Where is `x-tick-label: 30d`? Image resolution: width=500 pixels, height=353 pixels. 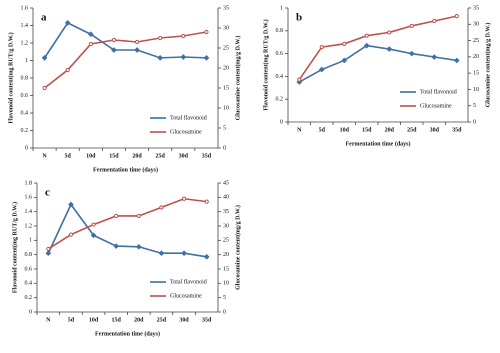
x-tick-label: 30d is located at coordinates (435, 130).